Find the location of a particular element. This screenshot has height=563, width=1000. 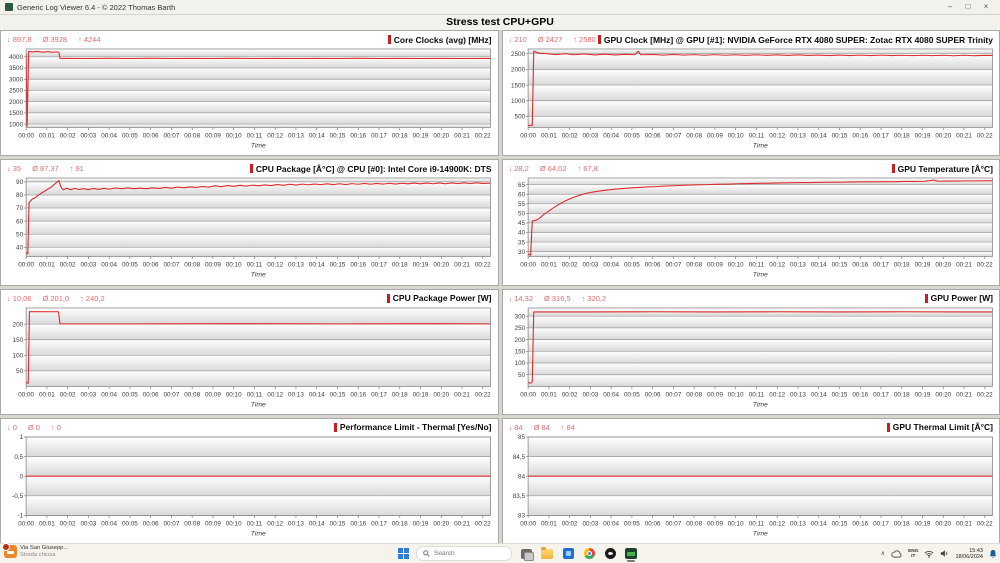

tray-date: 18/06/2024 is located at coordinates (969, 556).